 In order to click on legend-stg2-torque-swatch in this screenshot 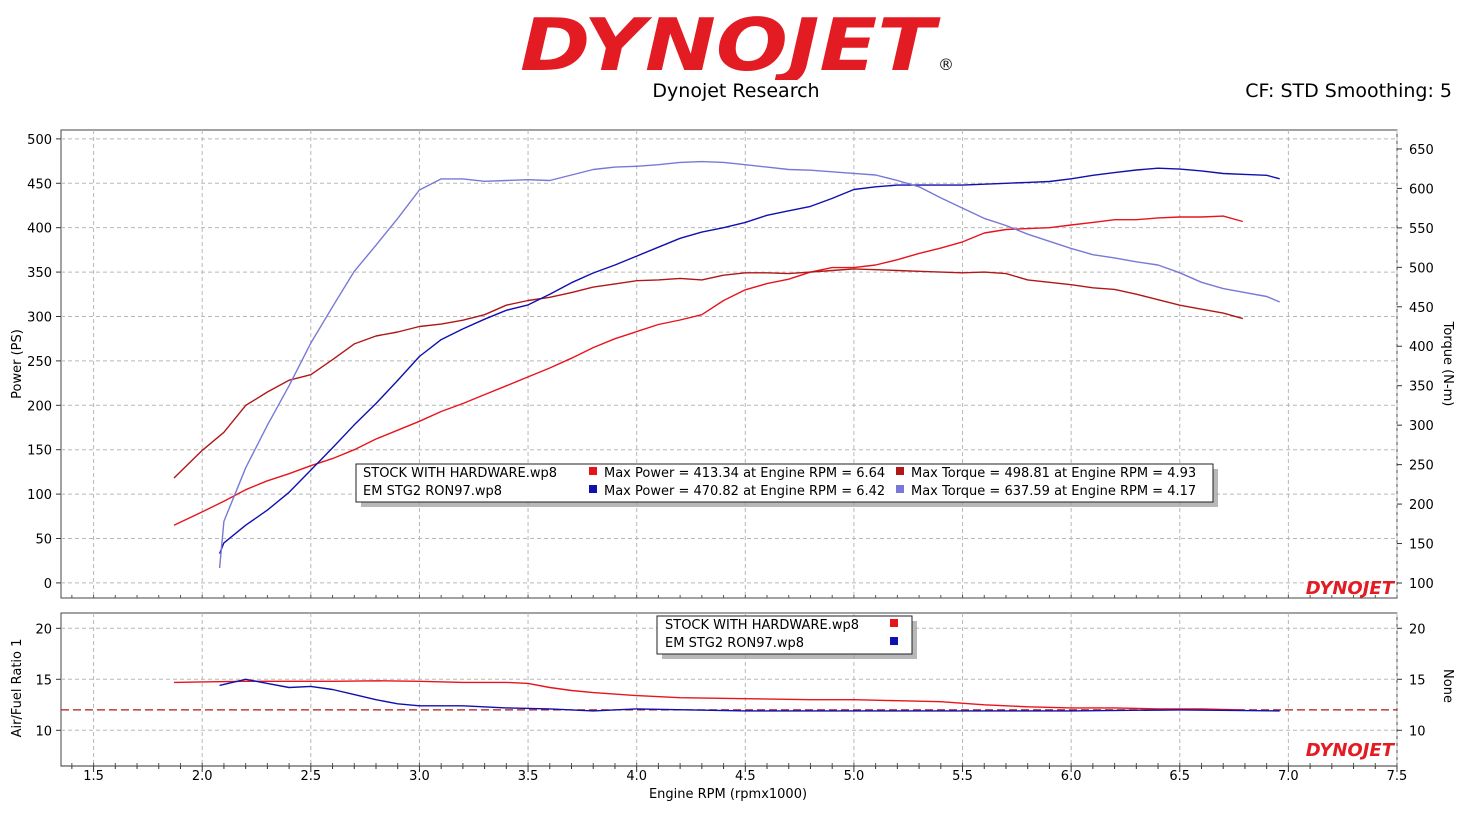, I will do `click(900, 489)`.